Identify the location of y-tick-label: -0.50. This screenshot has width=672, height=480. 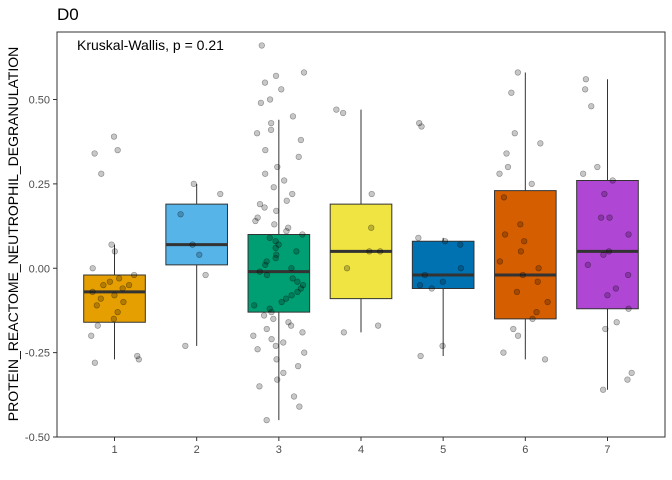
(37, 438).